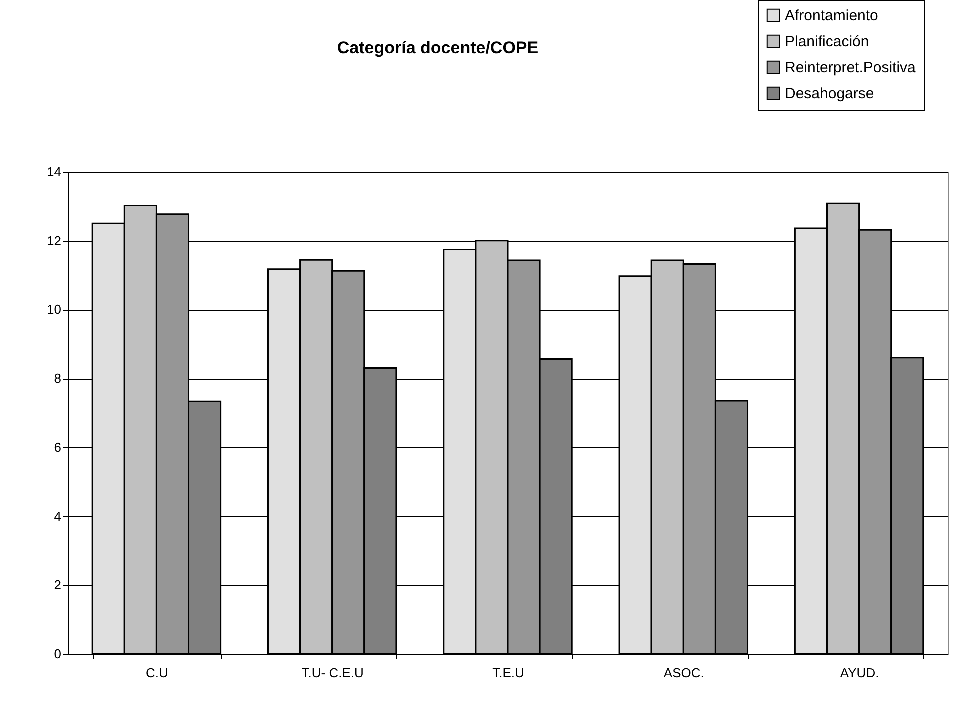 The width and height of the screenshot is (954, 706). I want to click on y-tick-label: 14, so click(54, 172).